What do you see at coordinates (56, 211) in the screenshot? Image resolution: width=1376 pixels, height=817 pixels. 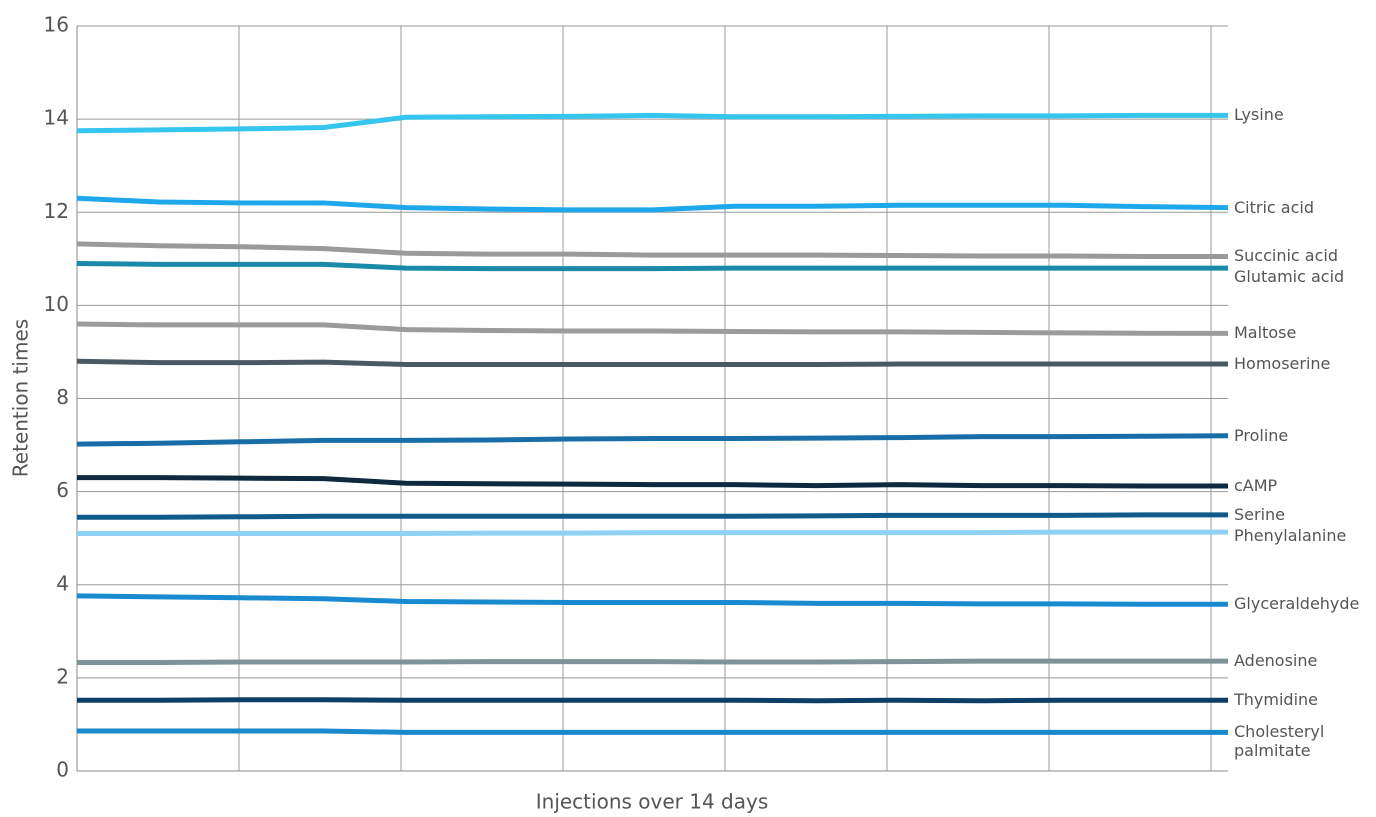 I see `y-tick-label: 12` at bounding box center [56, 211].